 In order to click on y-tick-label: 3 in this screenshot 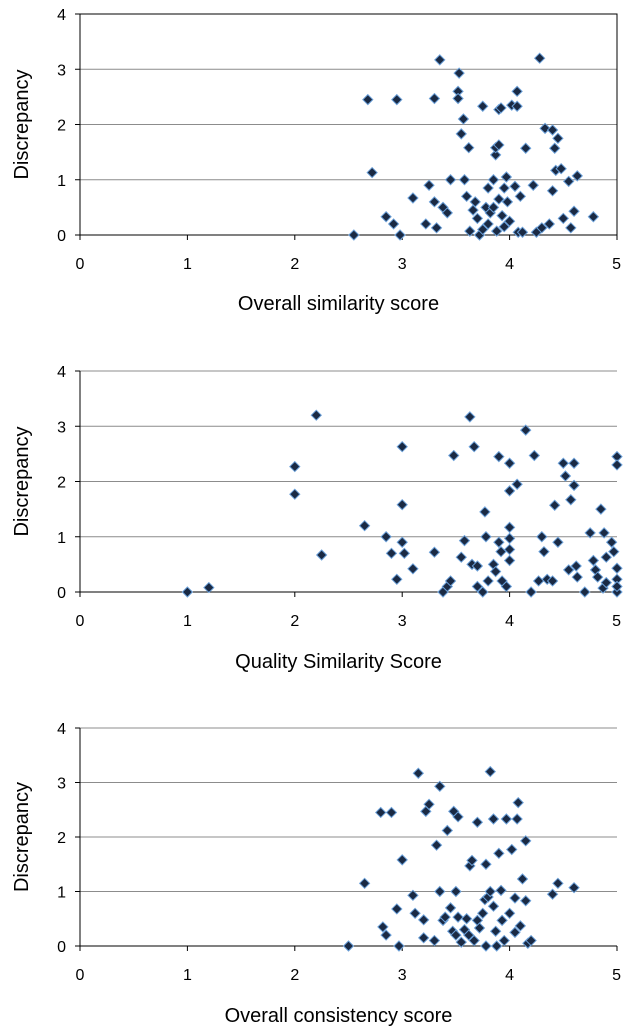, I will do `click(61, 70)`.